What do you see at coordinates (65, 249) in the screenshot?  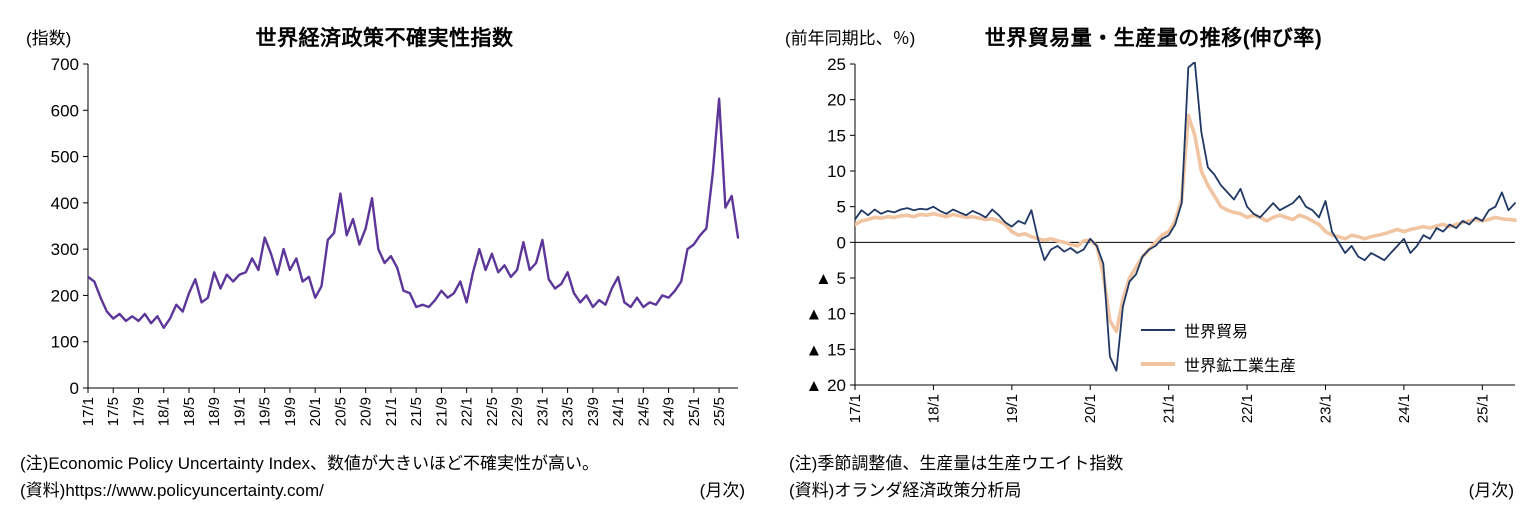 I see `svg-text: 300` at bounding box center [65, 249].